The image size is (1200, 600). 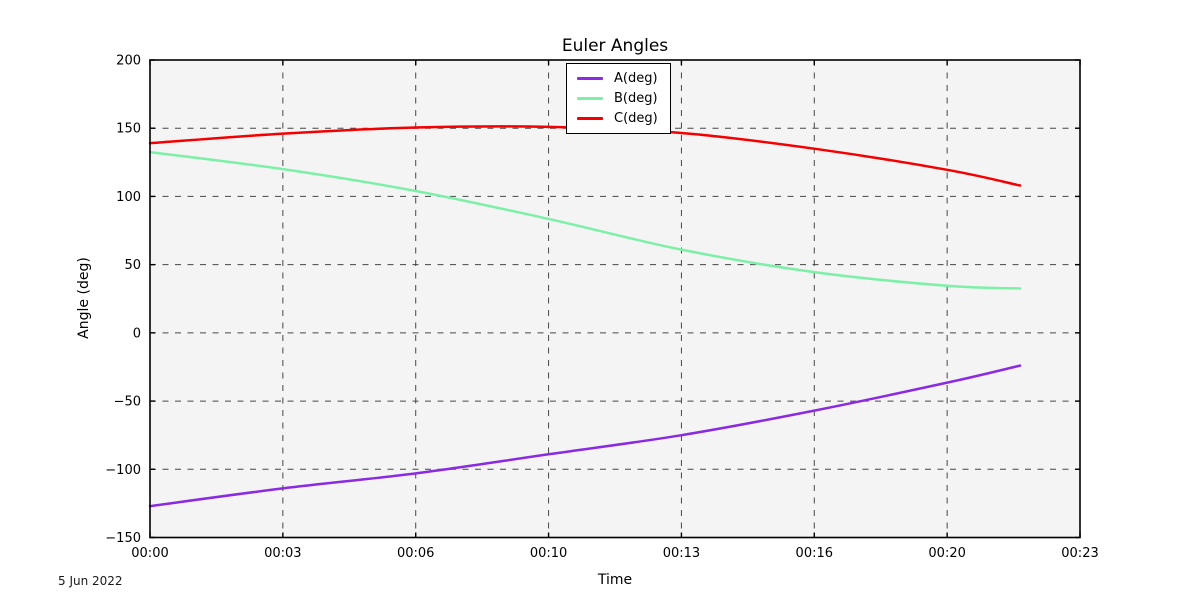 I want to click on x-tick-label: 00:16, so click(x=814, y=553).